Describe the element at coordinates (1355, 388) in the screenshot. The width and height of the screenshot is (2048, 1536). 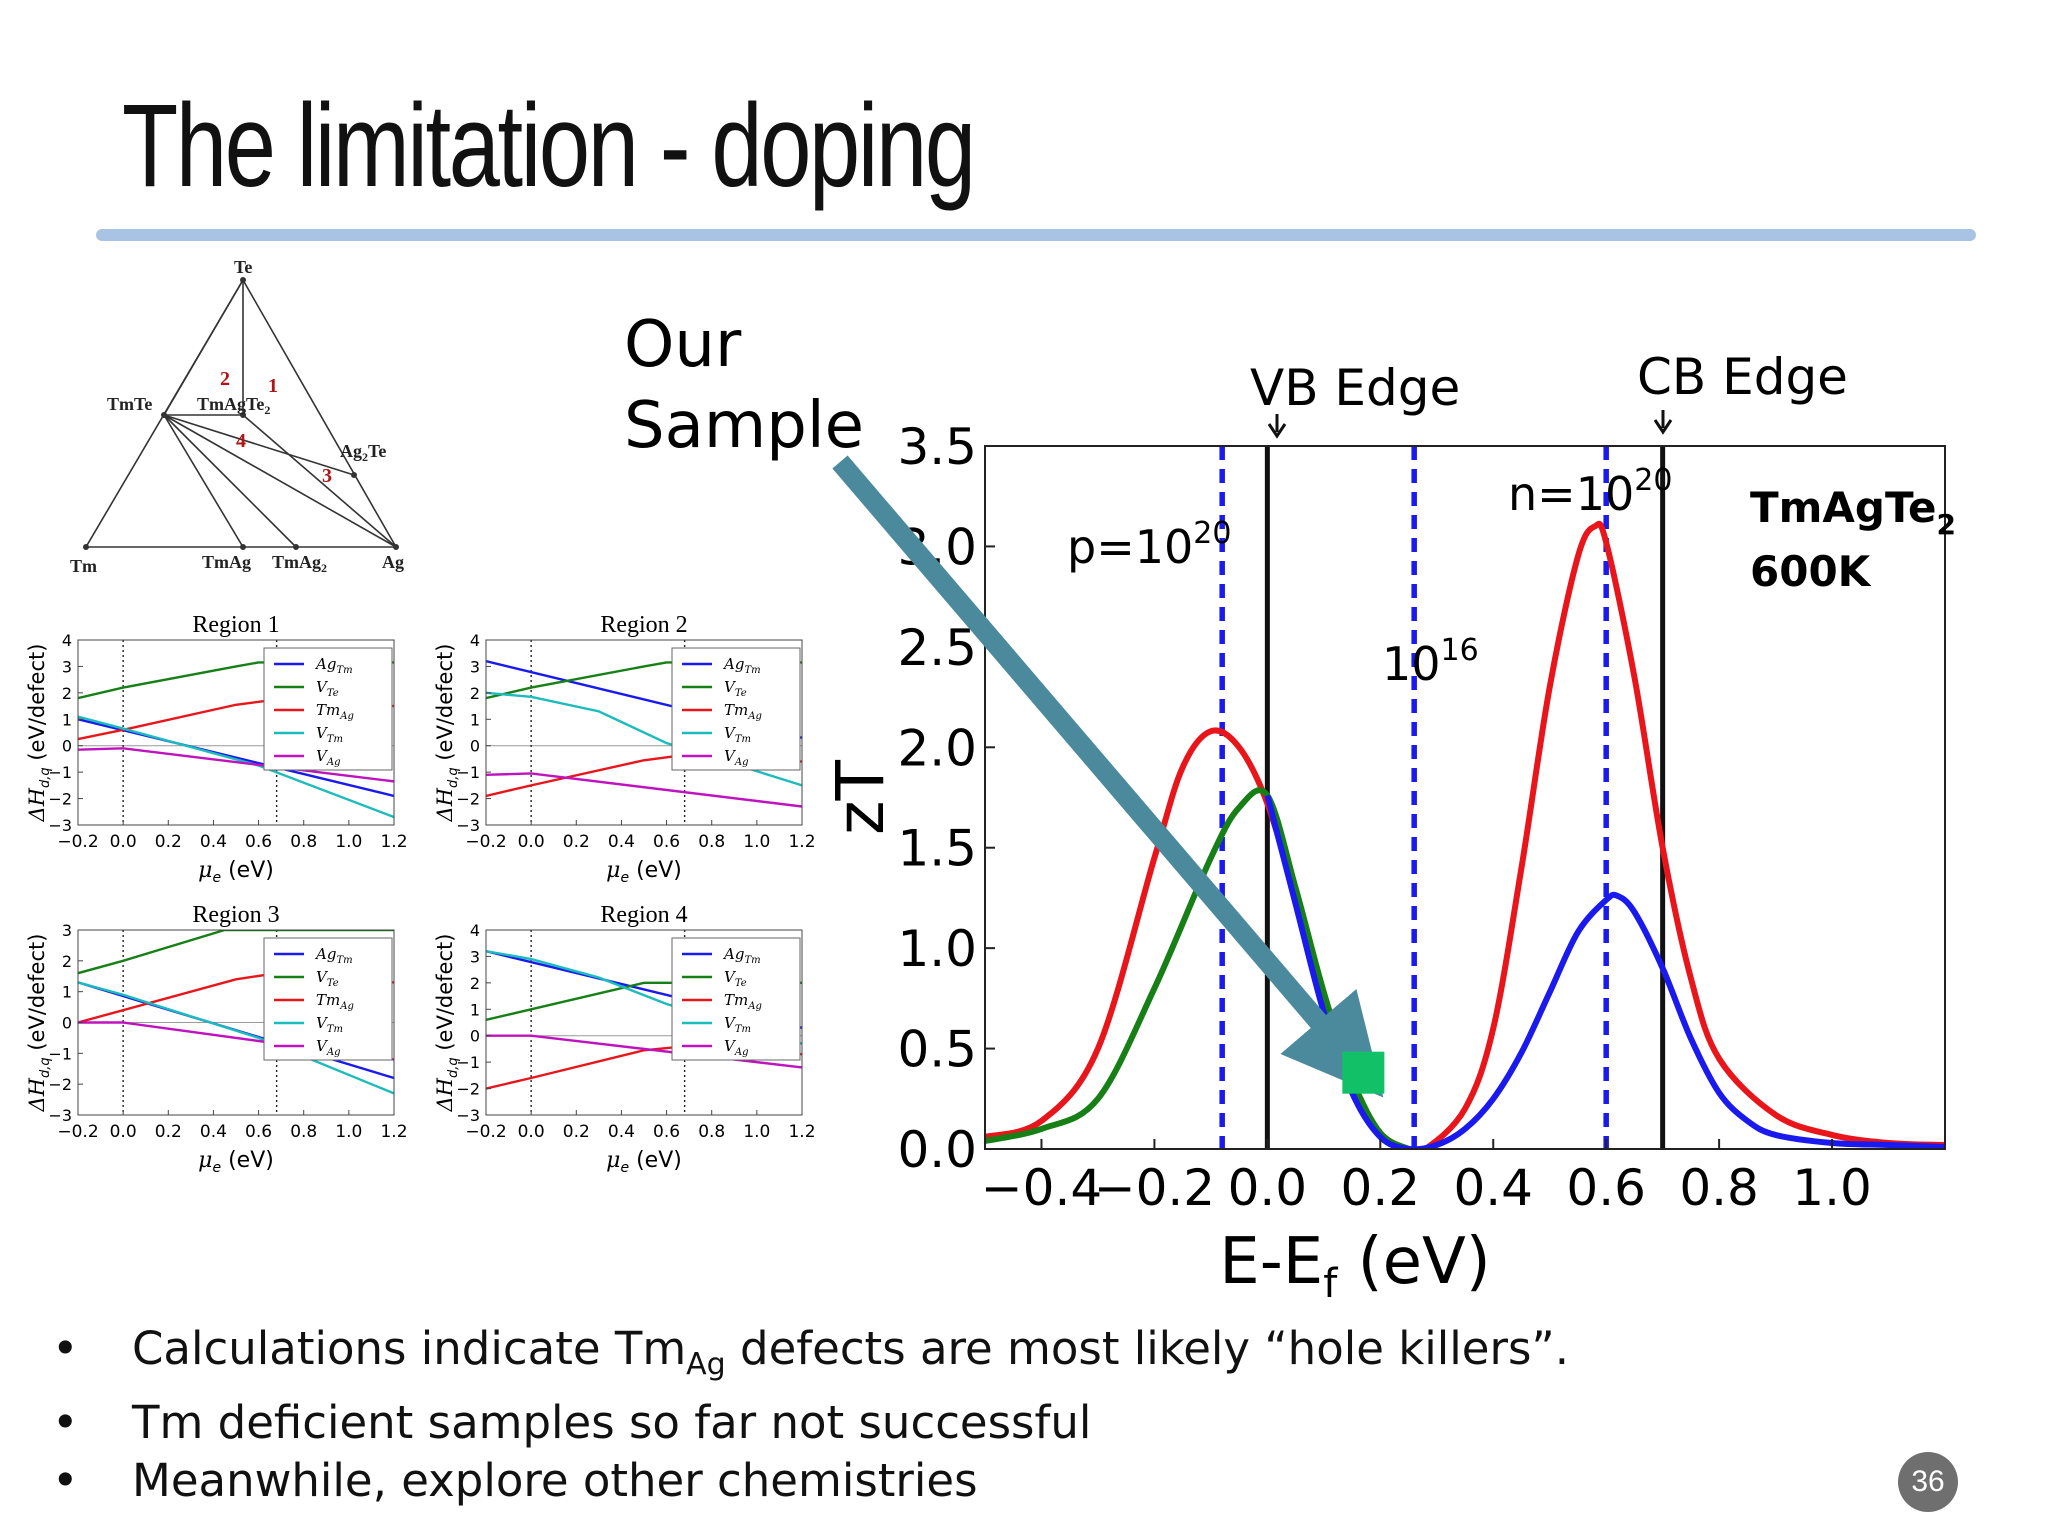
I see `vb-edge-label: VB Edge` at that location.